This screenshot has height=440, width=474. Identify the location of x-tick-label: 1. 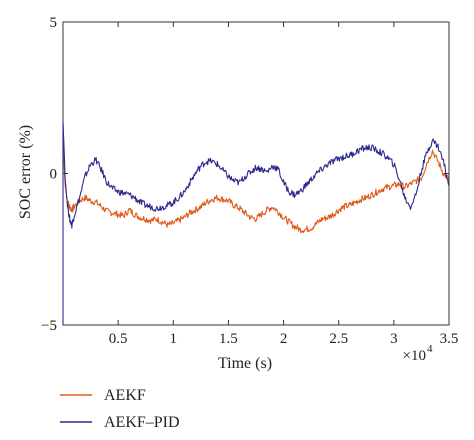
(174, 339).